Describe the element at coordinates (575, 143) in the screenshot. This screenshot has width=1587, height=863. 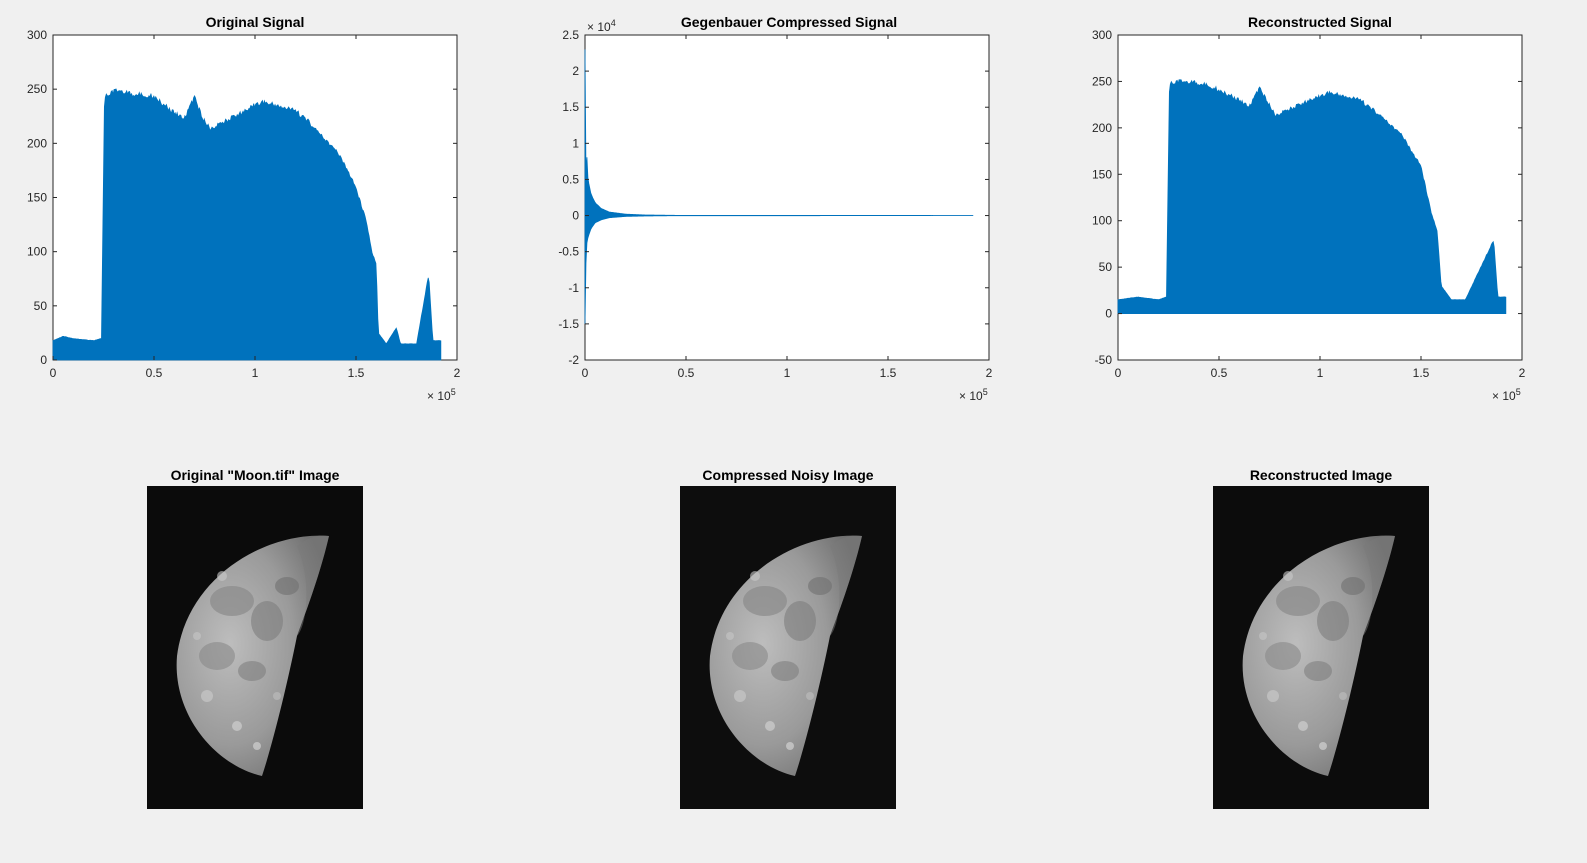
I see `y-tick-label: 1` at that location.